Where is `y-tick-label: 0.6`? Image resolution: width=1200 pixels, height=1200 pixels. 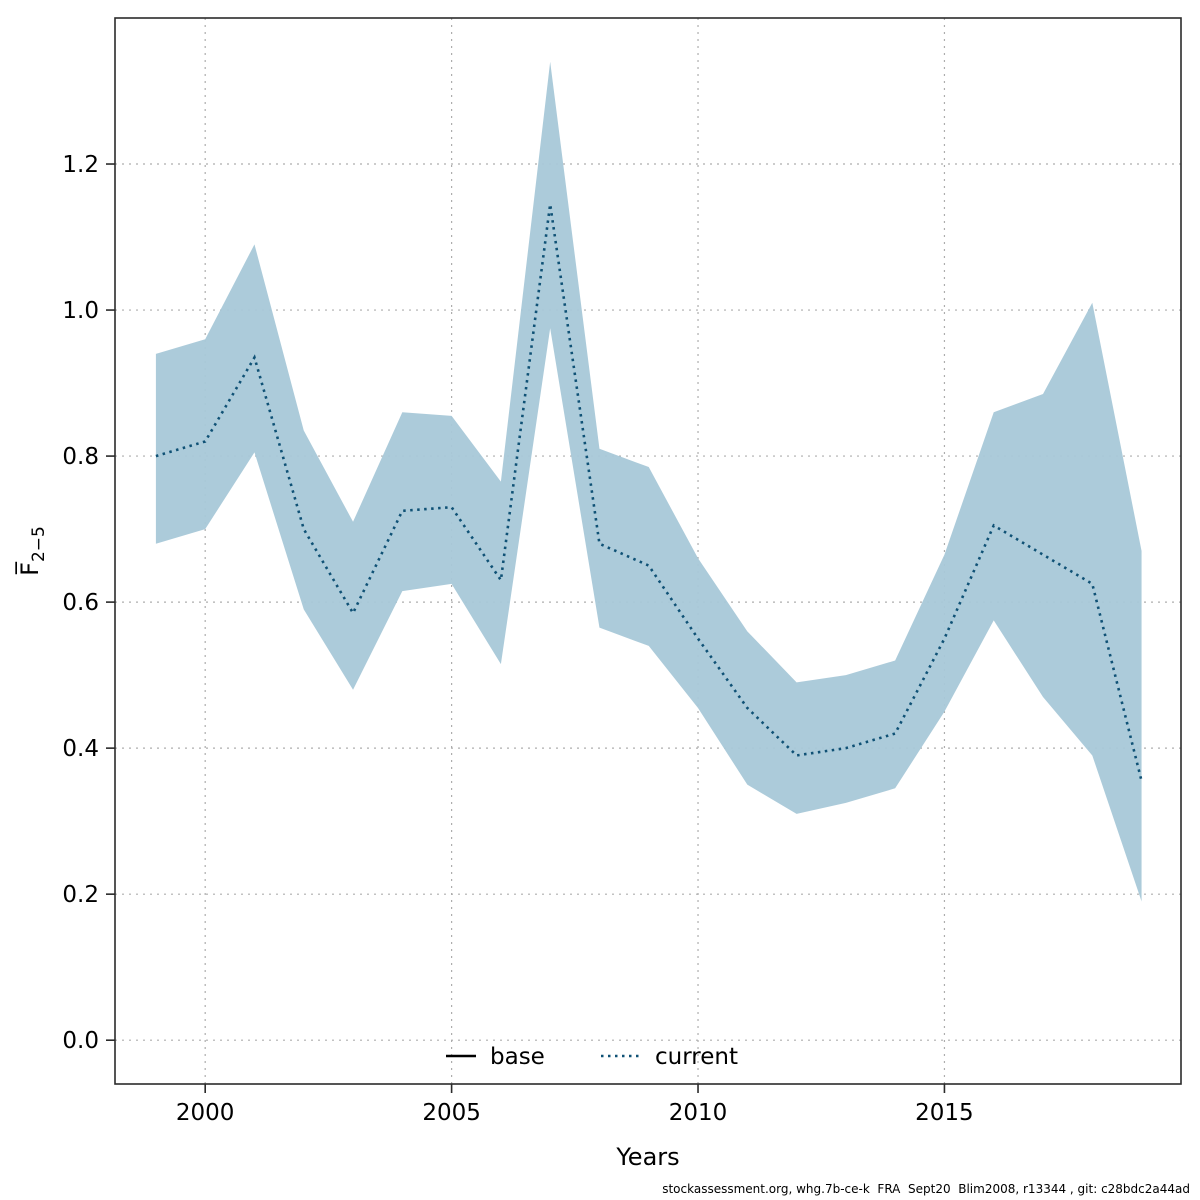
y-tick-label: 0.6 is located at coordinates (80, 603).